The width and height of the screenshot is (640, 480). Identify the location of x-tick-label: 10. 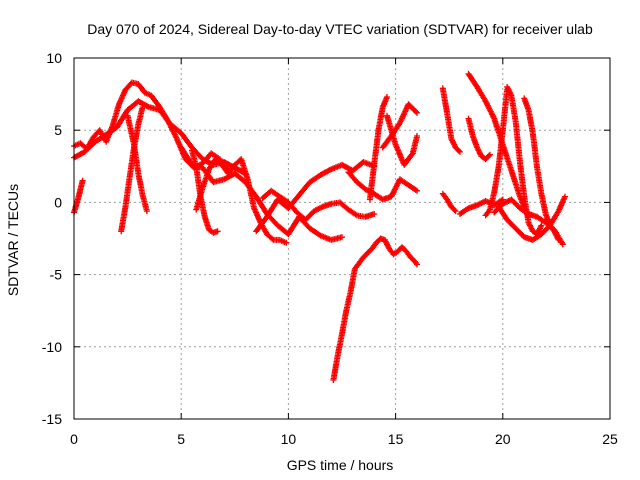
(289, 439).